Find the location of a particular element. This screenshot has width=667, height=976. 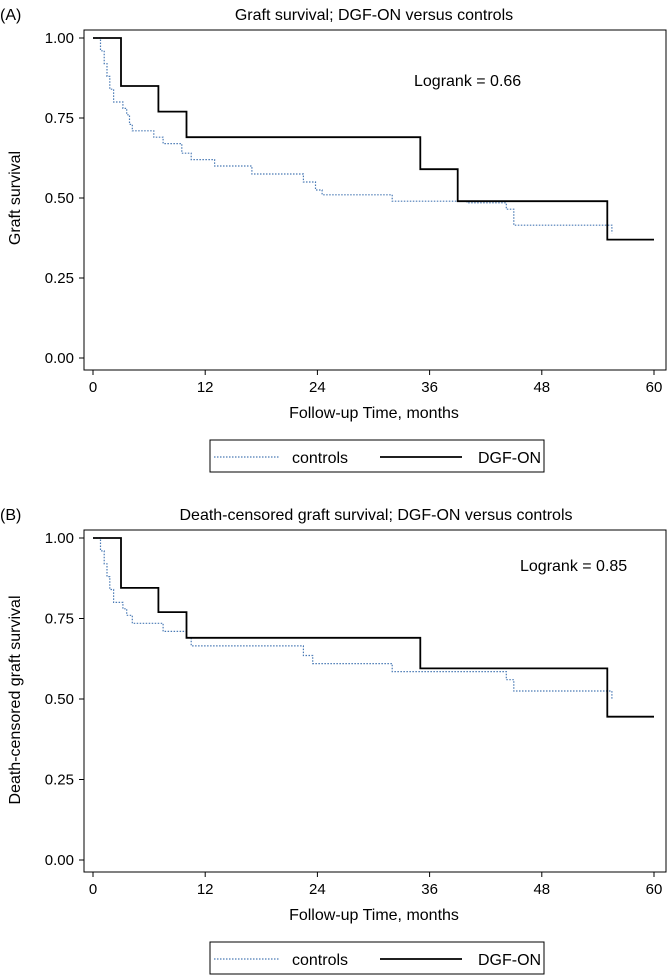

panel-a-x-tick-label: 24 is located at coordinates (317, 387).